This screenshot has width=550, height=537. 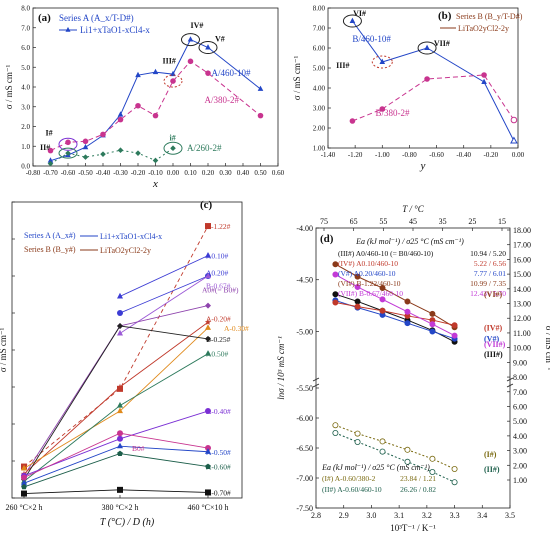 What do you see at coordinates (370, 293) in the screenshot?
I see `table-row-label: (VII#) B-0.67/460-10` at bounding box center [370, 293].